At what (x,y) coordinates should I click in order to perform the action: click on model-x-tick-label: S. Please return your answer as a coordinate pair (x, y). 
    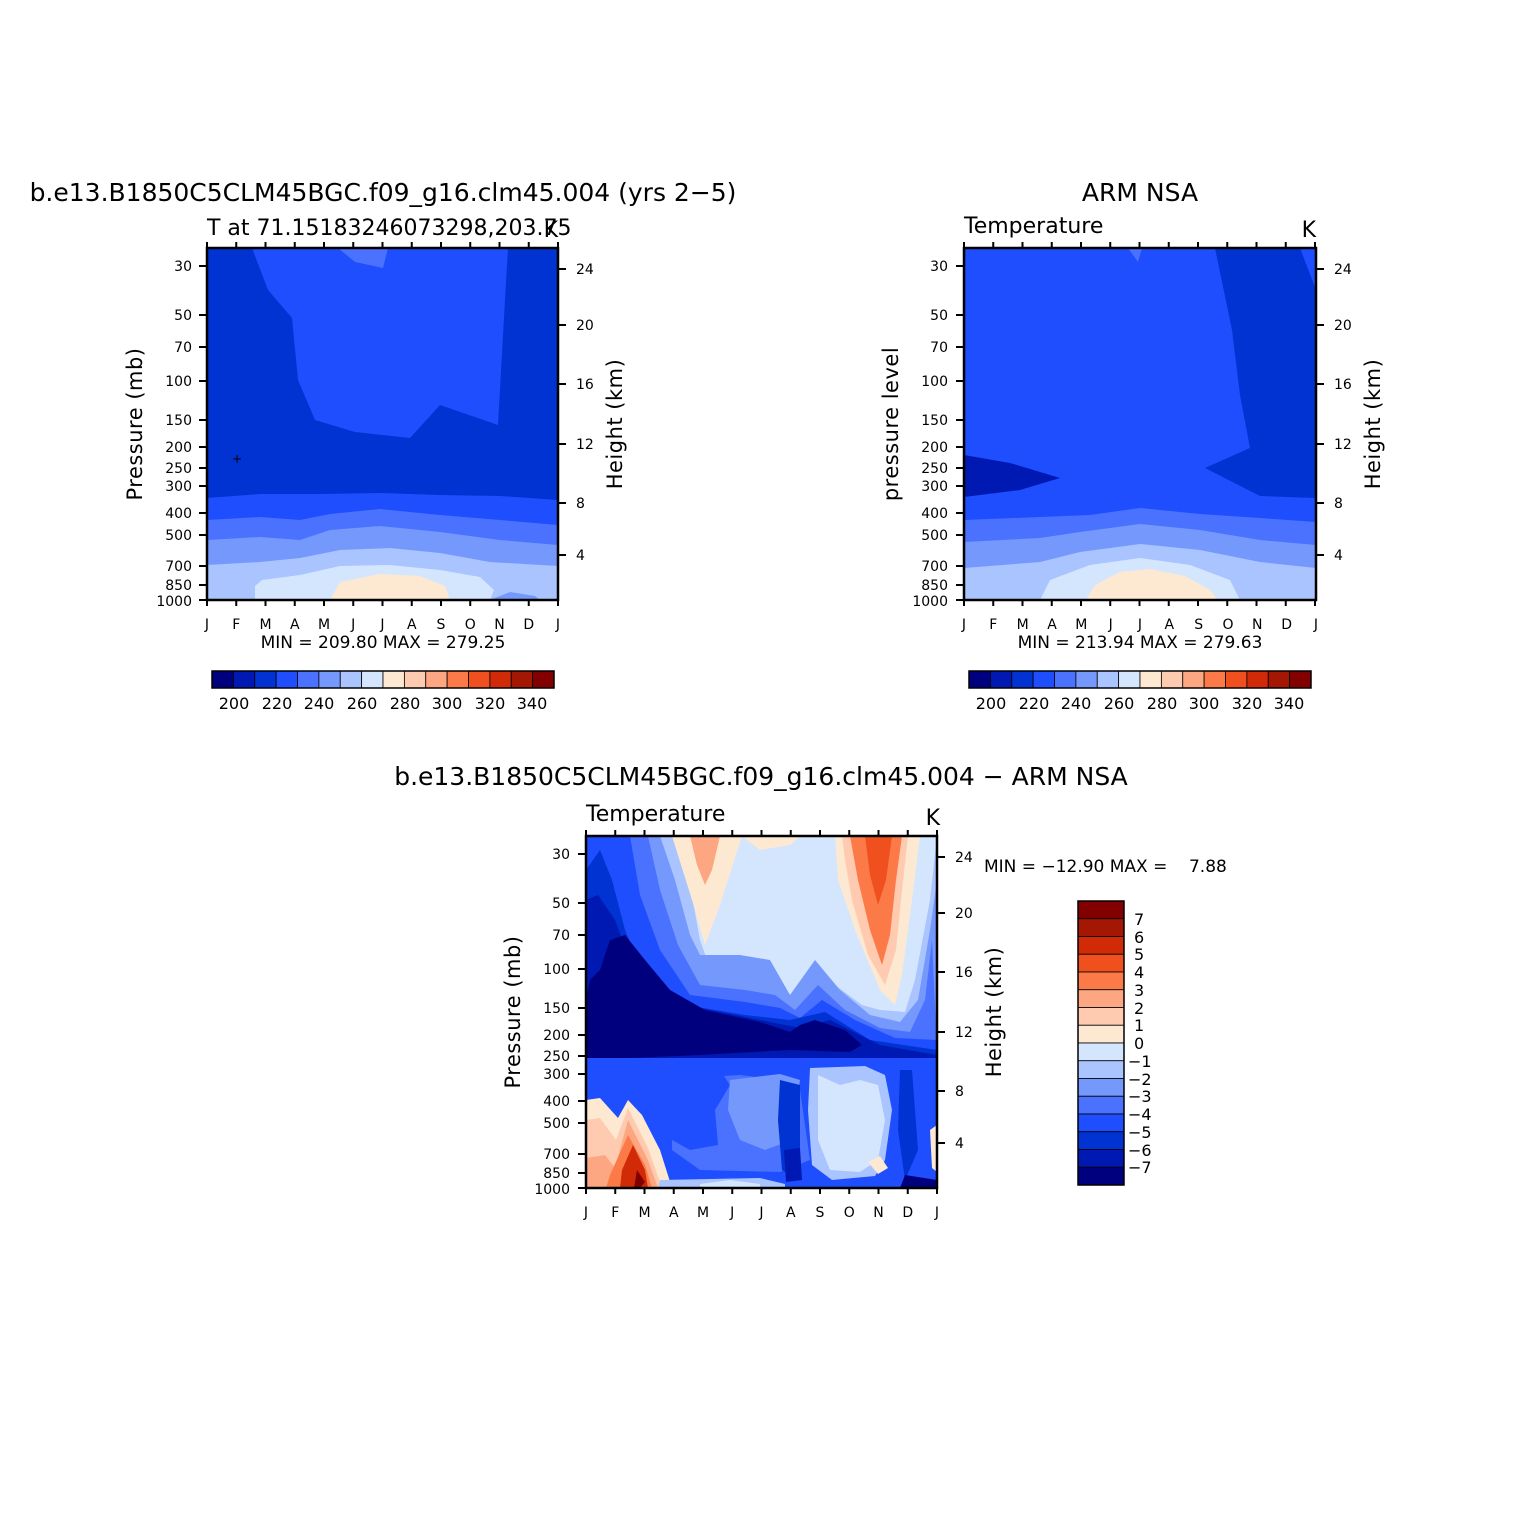
    Looking at the image, I should click on (441, 625).